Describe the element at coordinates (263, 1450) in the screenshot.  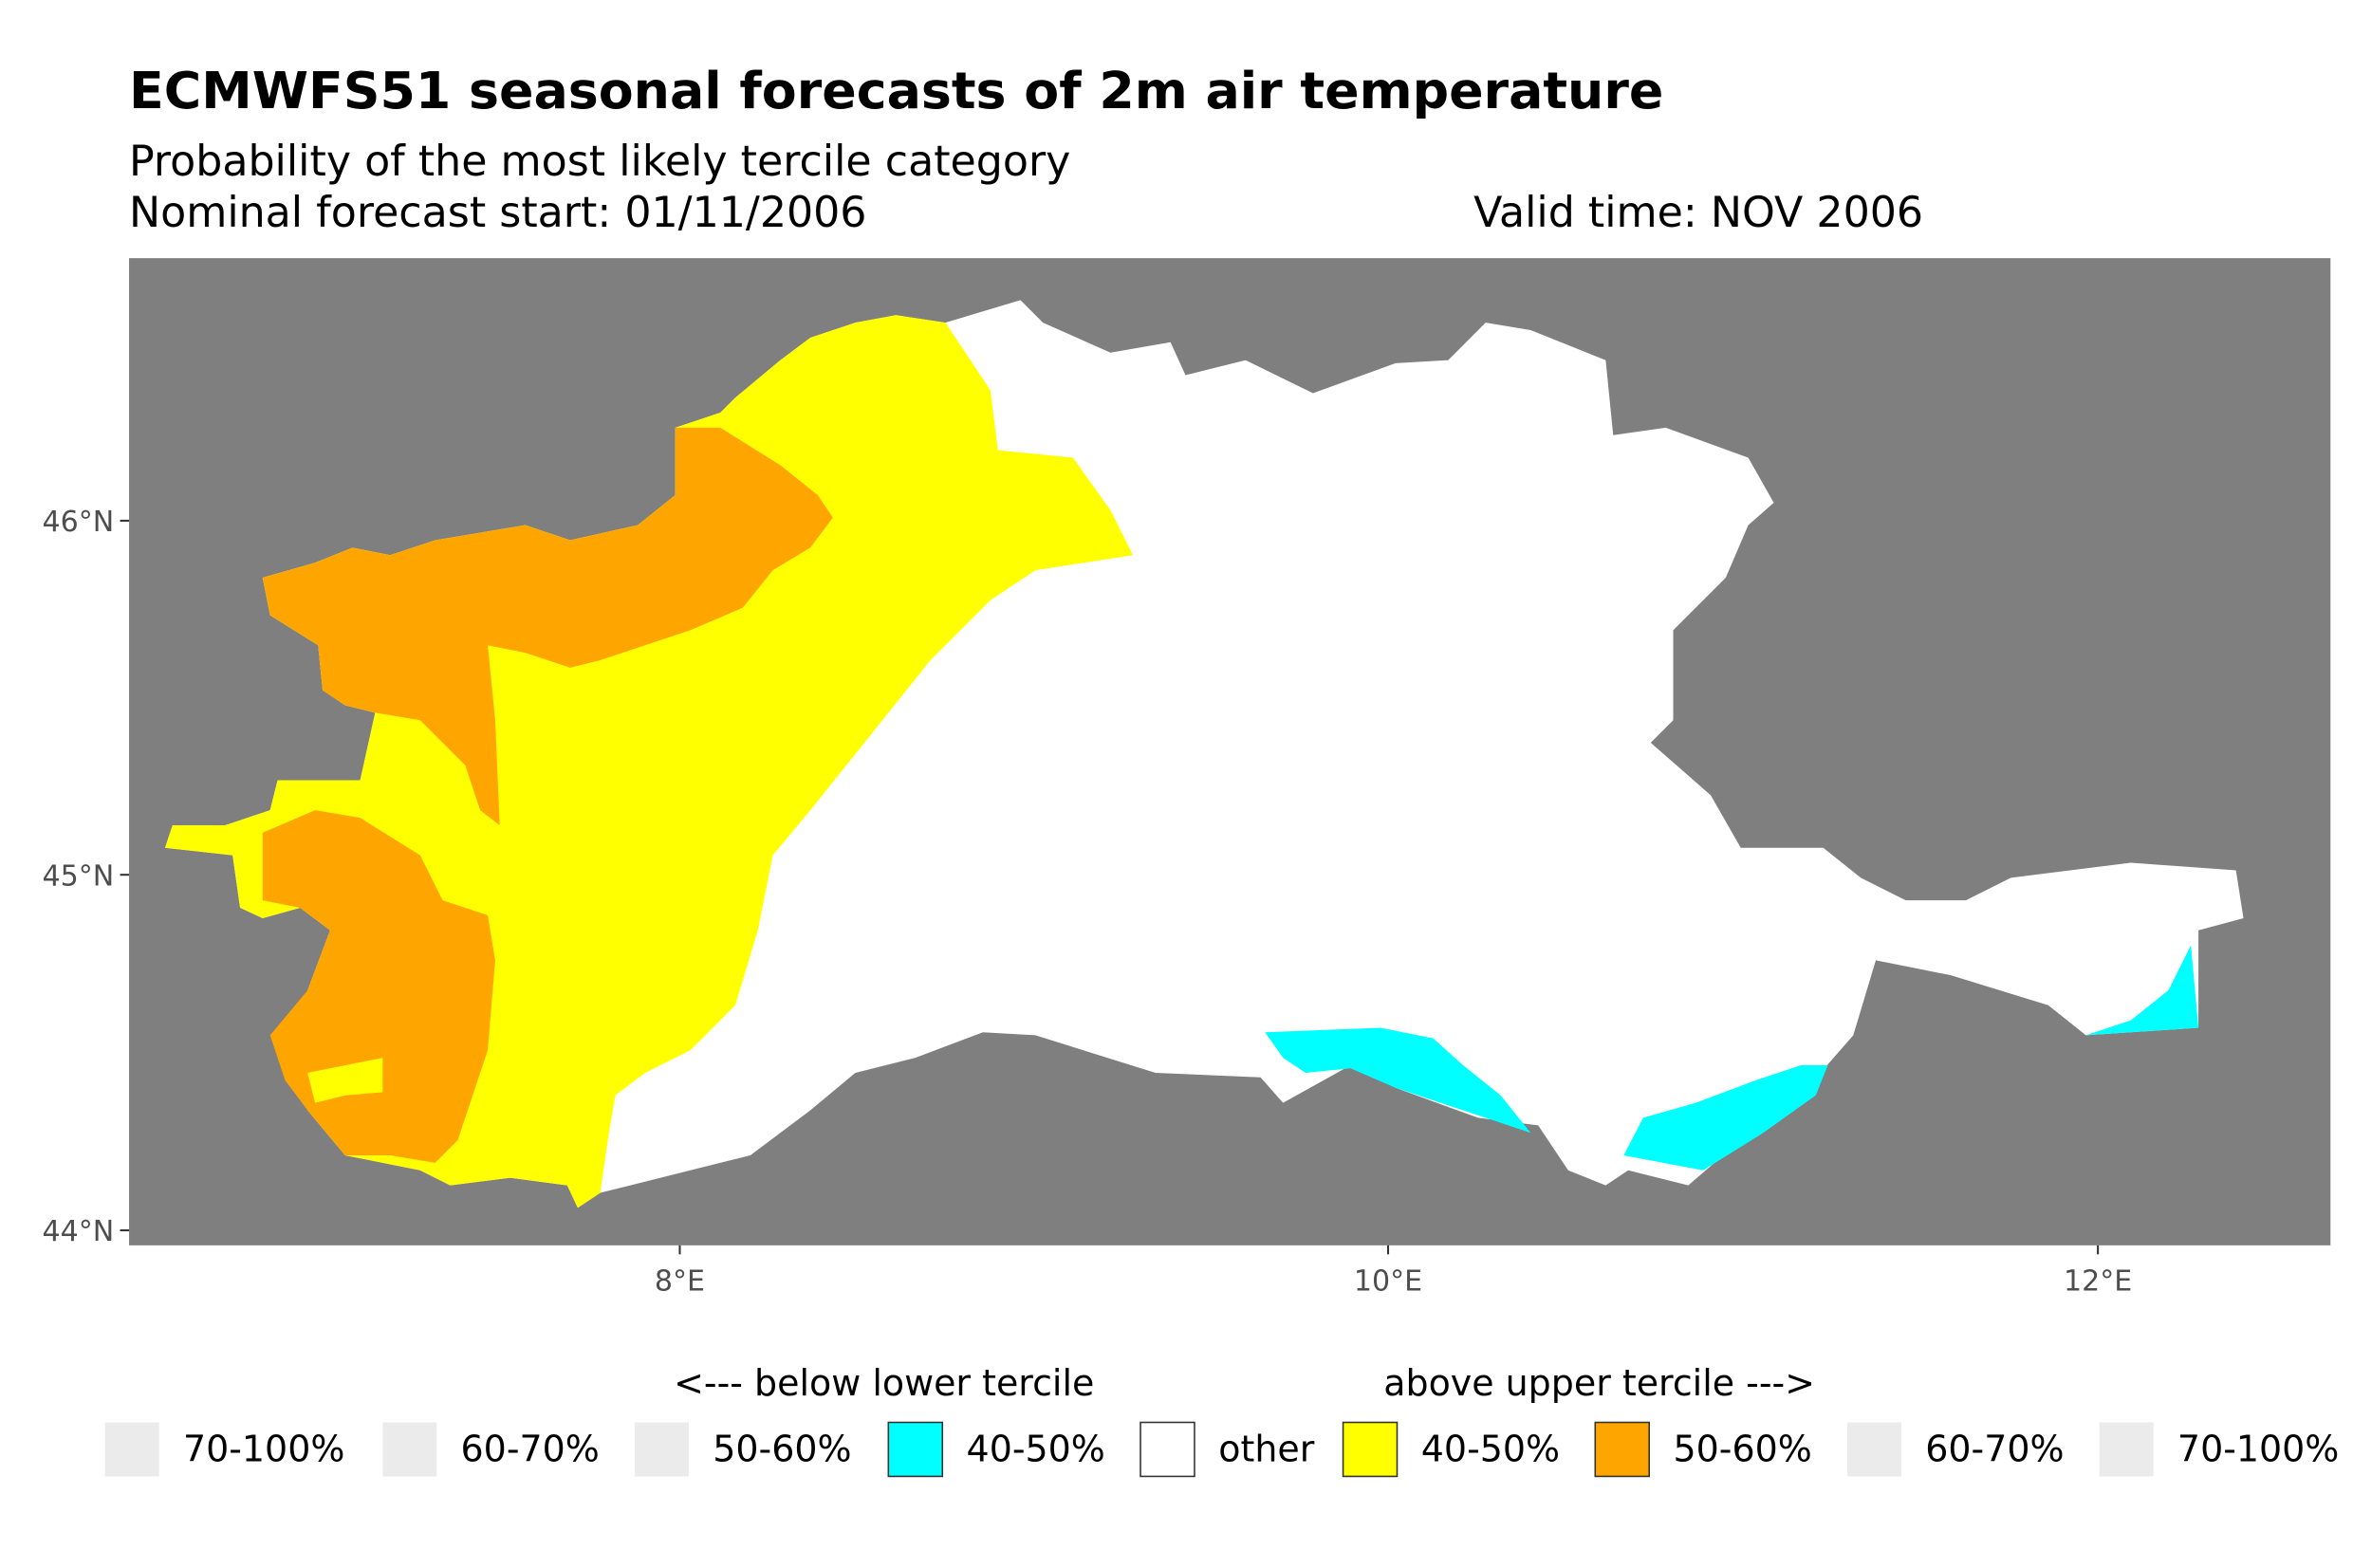
I see `legend-label-0: 70-100%` at that location.